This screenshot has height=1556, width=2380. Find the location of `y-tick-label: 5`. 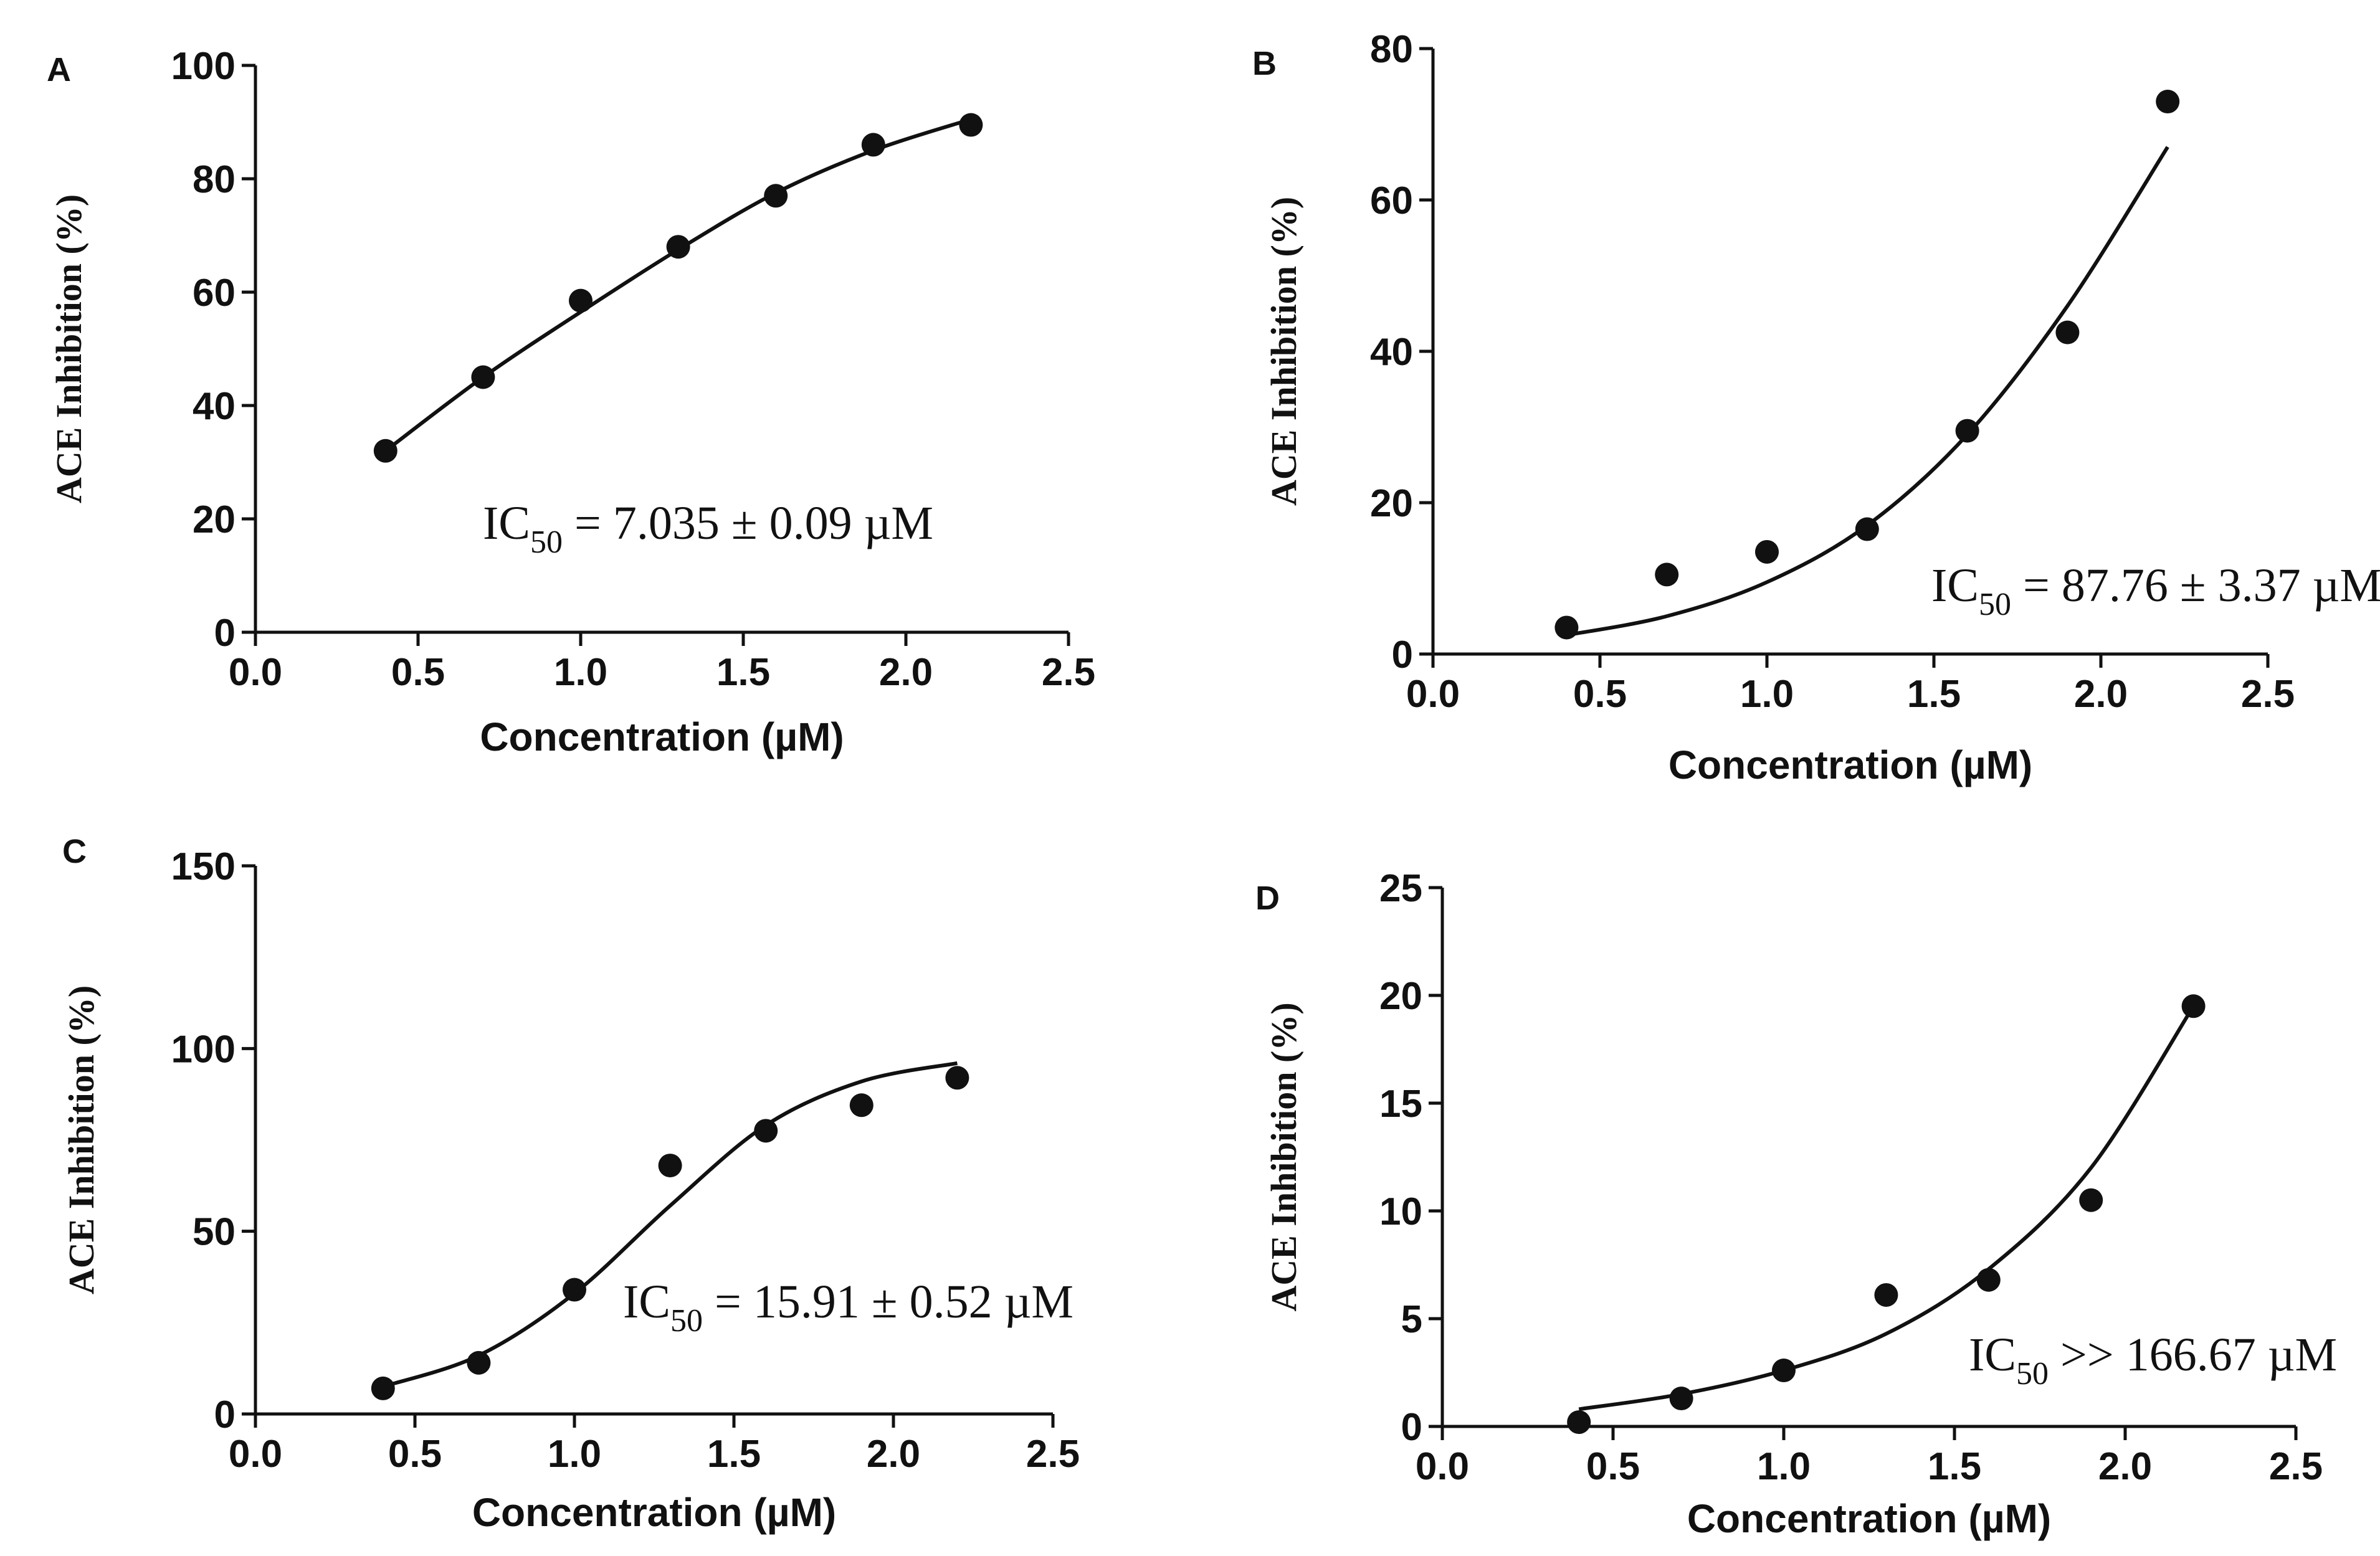

y-tick-label: 5 is located at coordinates (1412, 1320).